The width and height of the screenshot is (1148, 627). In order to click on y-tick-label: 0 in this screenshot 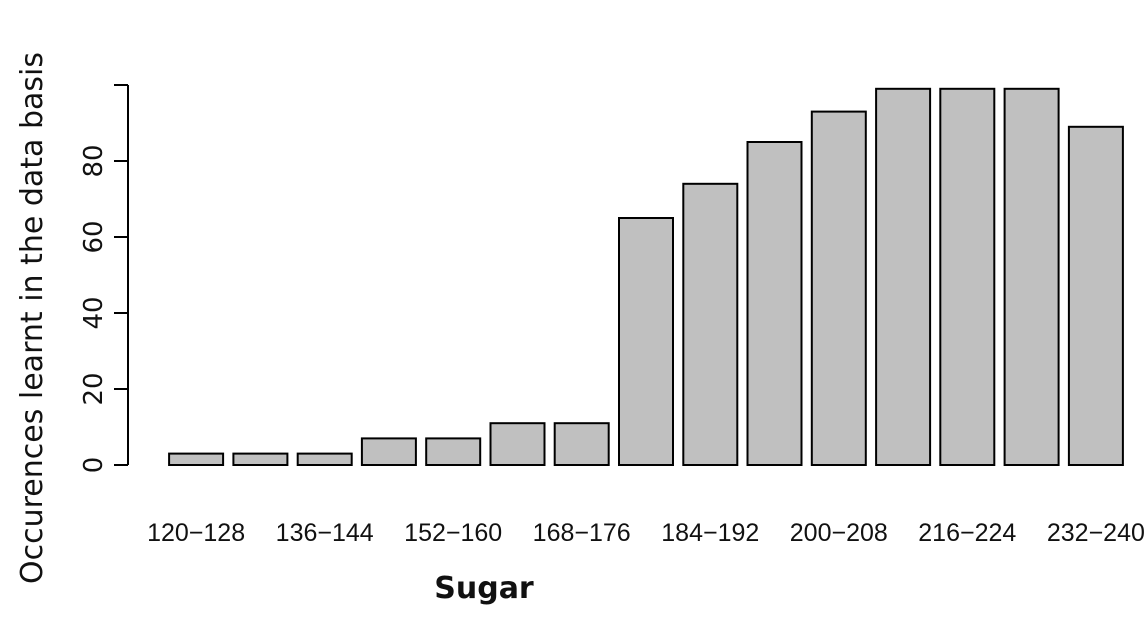, I will do `click(94, 465)`.